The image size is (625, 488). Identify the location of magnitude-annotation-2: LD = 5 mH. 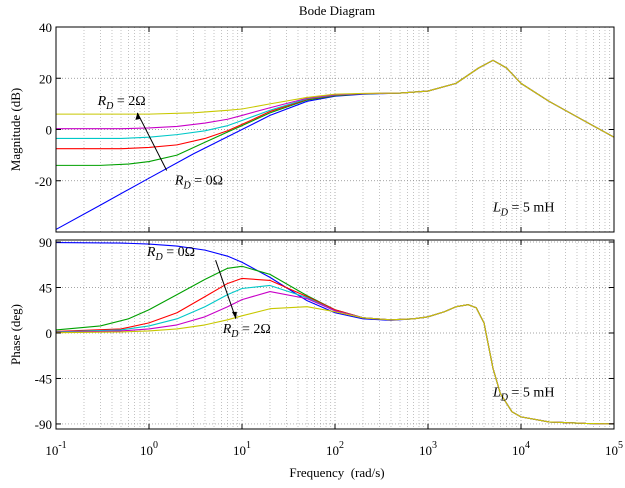
(523, 210).